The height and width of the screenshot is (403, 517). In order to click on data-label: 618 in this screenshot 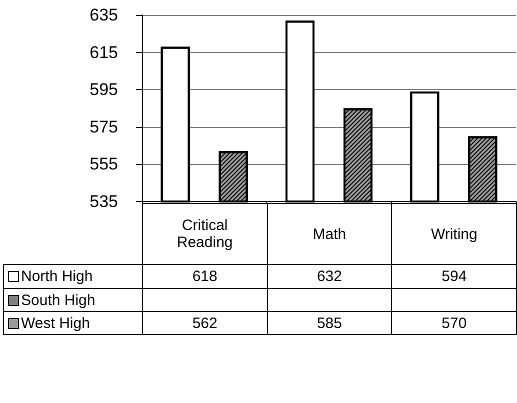, I will do `click(205, 276)`.